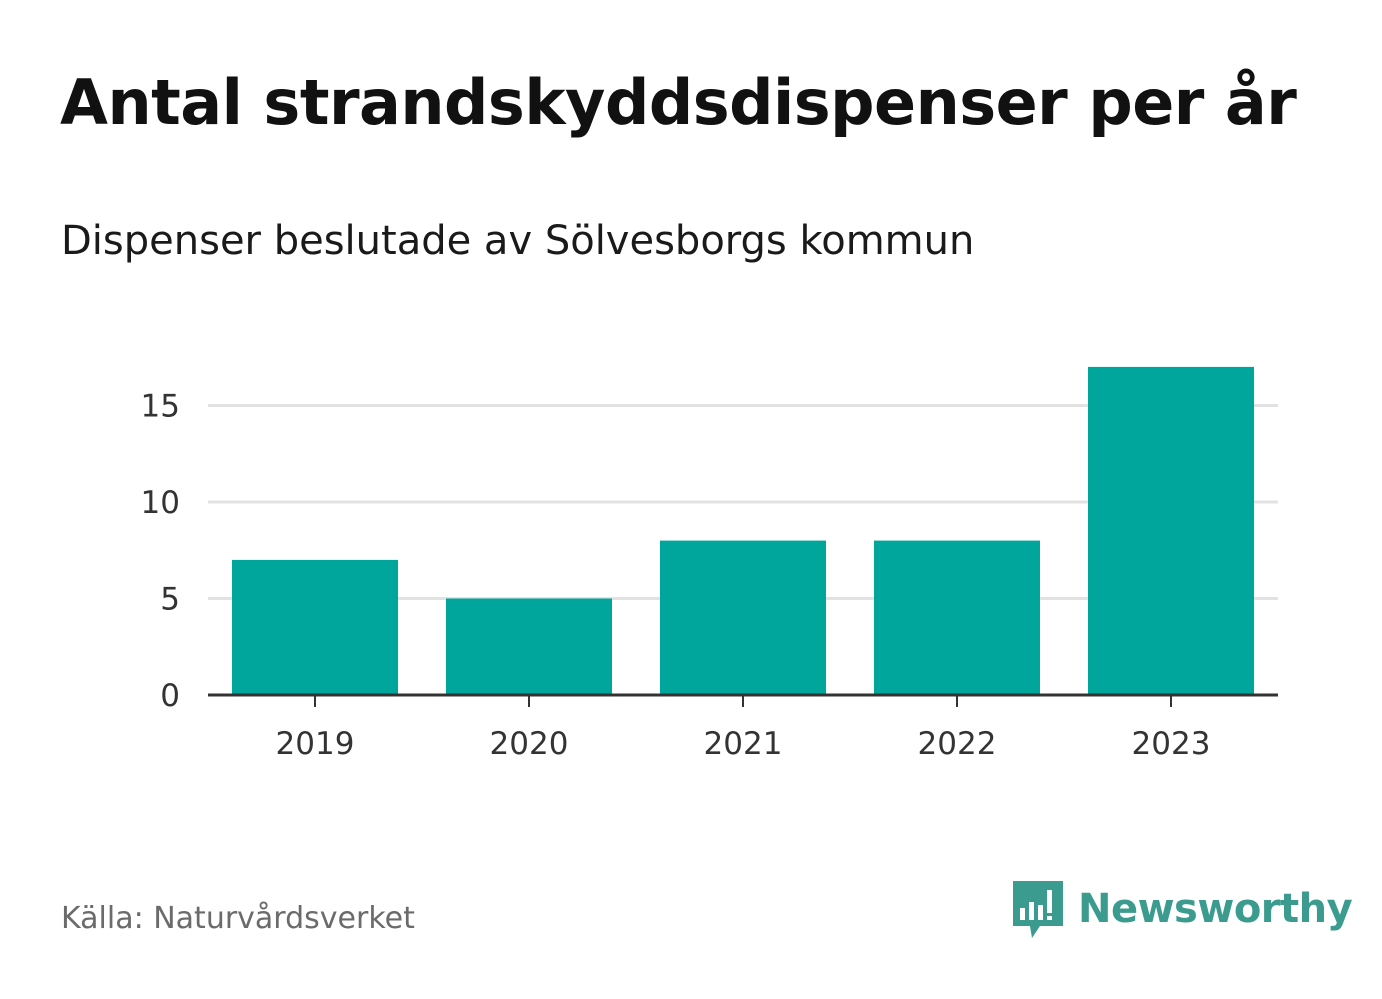 The width and height of the screenshot is (1382, 999). I want to click on bar-2021, so click(743, 617).